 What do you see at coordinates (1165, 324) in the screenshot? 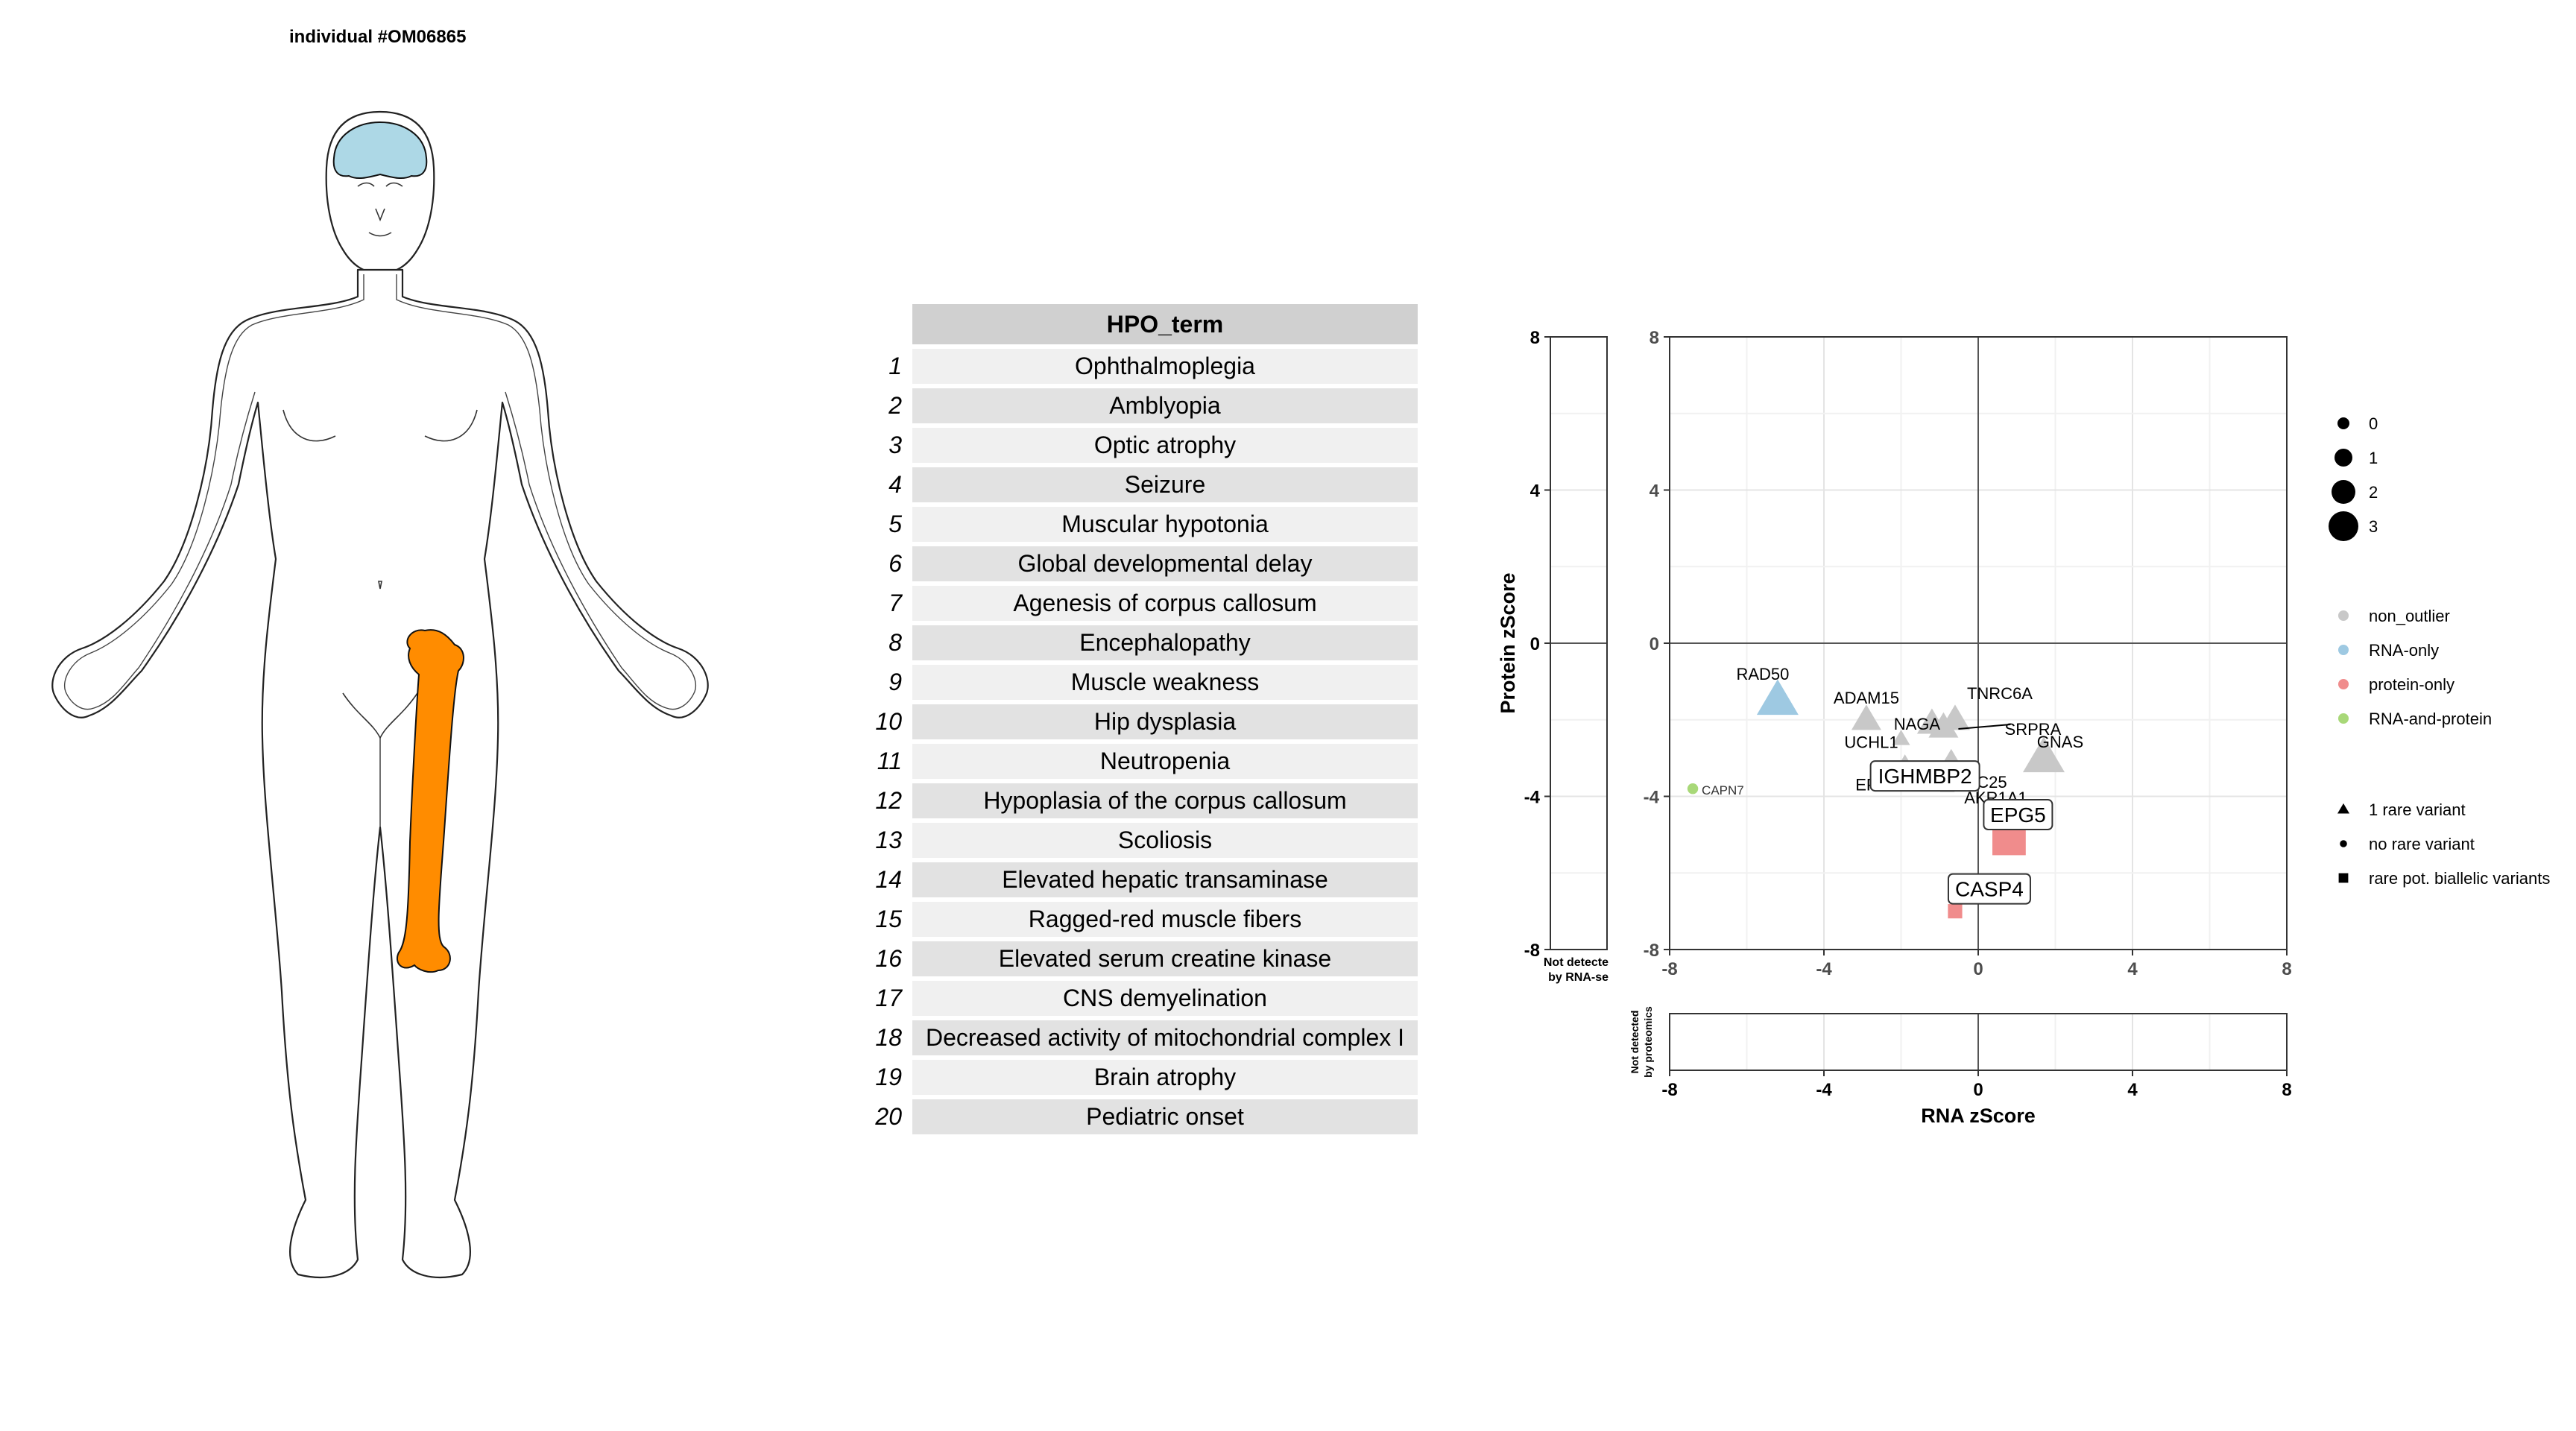
I see `hpo-table-header: HPO_term` at bounding box center [1165, 324].